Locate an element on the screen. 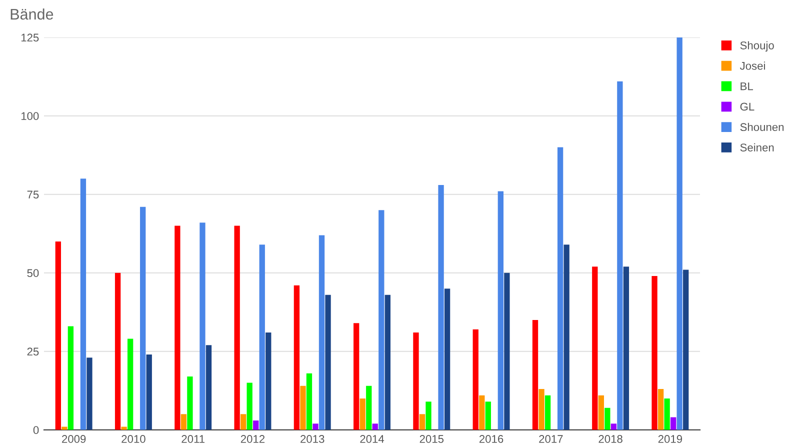 This screenshot has width=800, height=445. y-tick-label: 125 is located at coordinates (30, 38).